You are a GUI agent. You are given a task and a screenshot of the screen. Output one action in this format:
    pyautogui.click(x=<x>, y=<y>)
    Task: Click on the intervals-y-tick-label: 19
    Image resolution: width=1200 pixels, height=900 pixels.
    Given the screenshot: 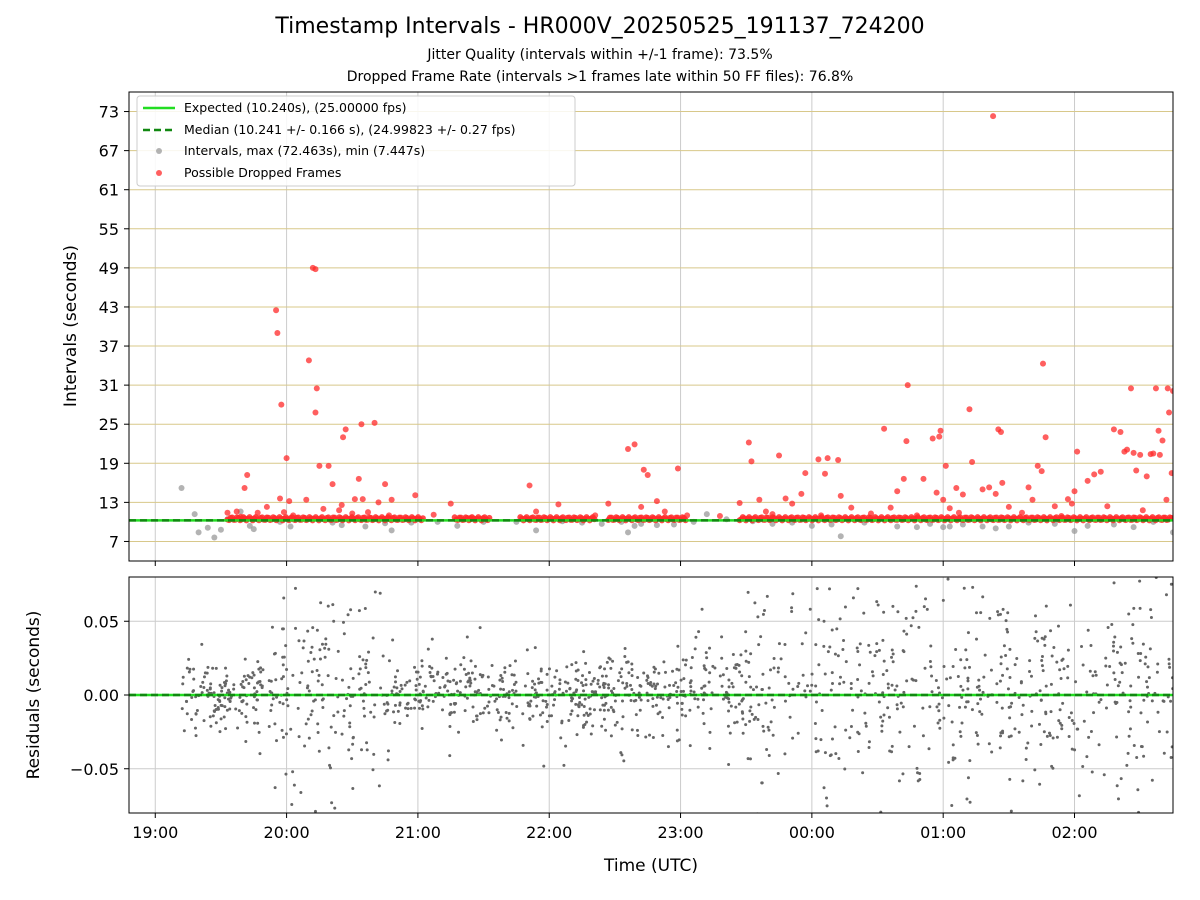 What is the action you would take?
    pyautogui.click(x=109, y=463)
    